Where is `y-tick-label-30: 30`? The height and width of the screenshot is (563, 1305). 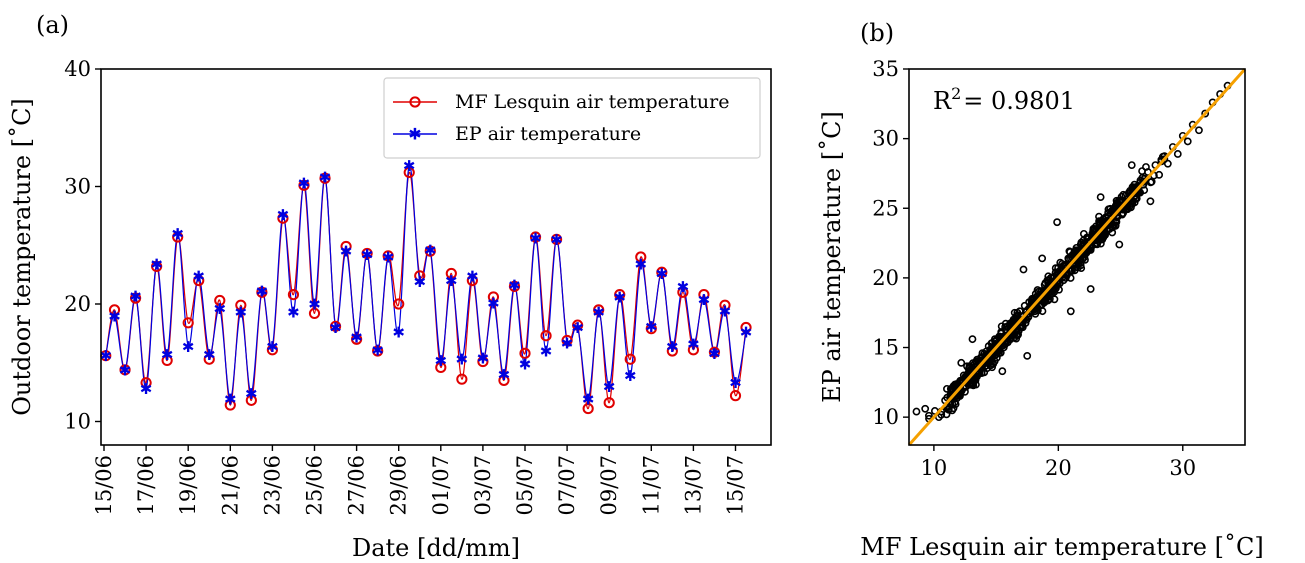
y-tick-label-30: 30 is located at coordinates (77, 187).